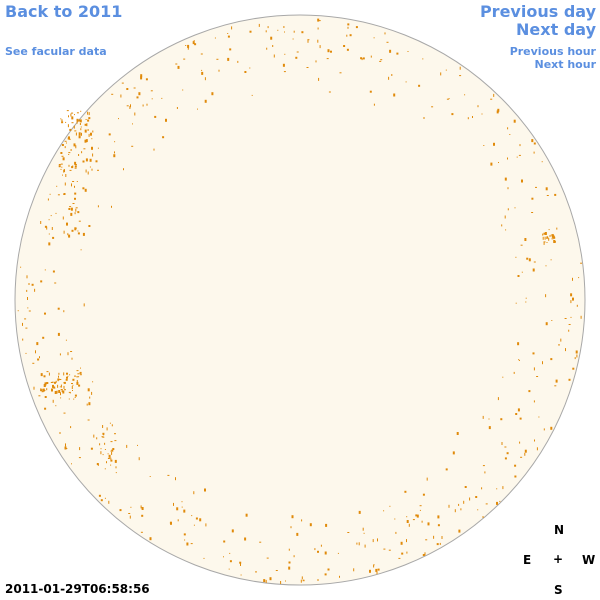 This screenshot has width=600, height=600. Describe the element at coordinates (556, 29) in the screenshot. I see `next-day-link: Next day` at that location.